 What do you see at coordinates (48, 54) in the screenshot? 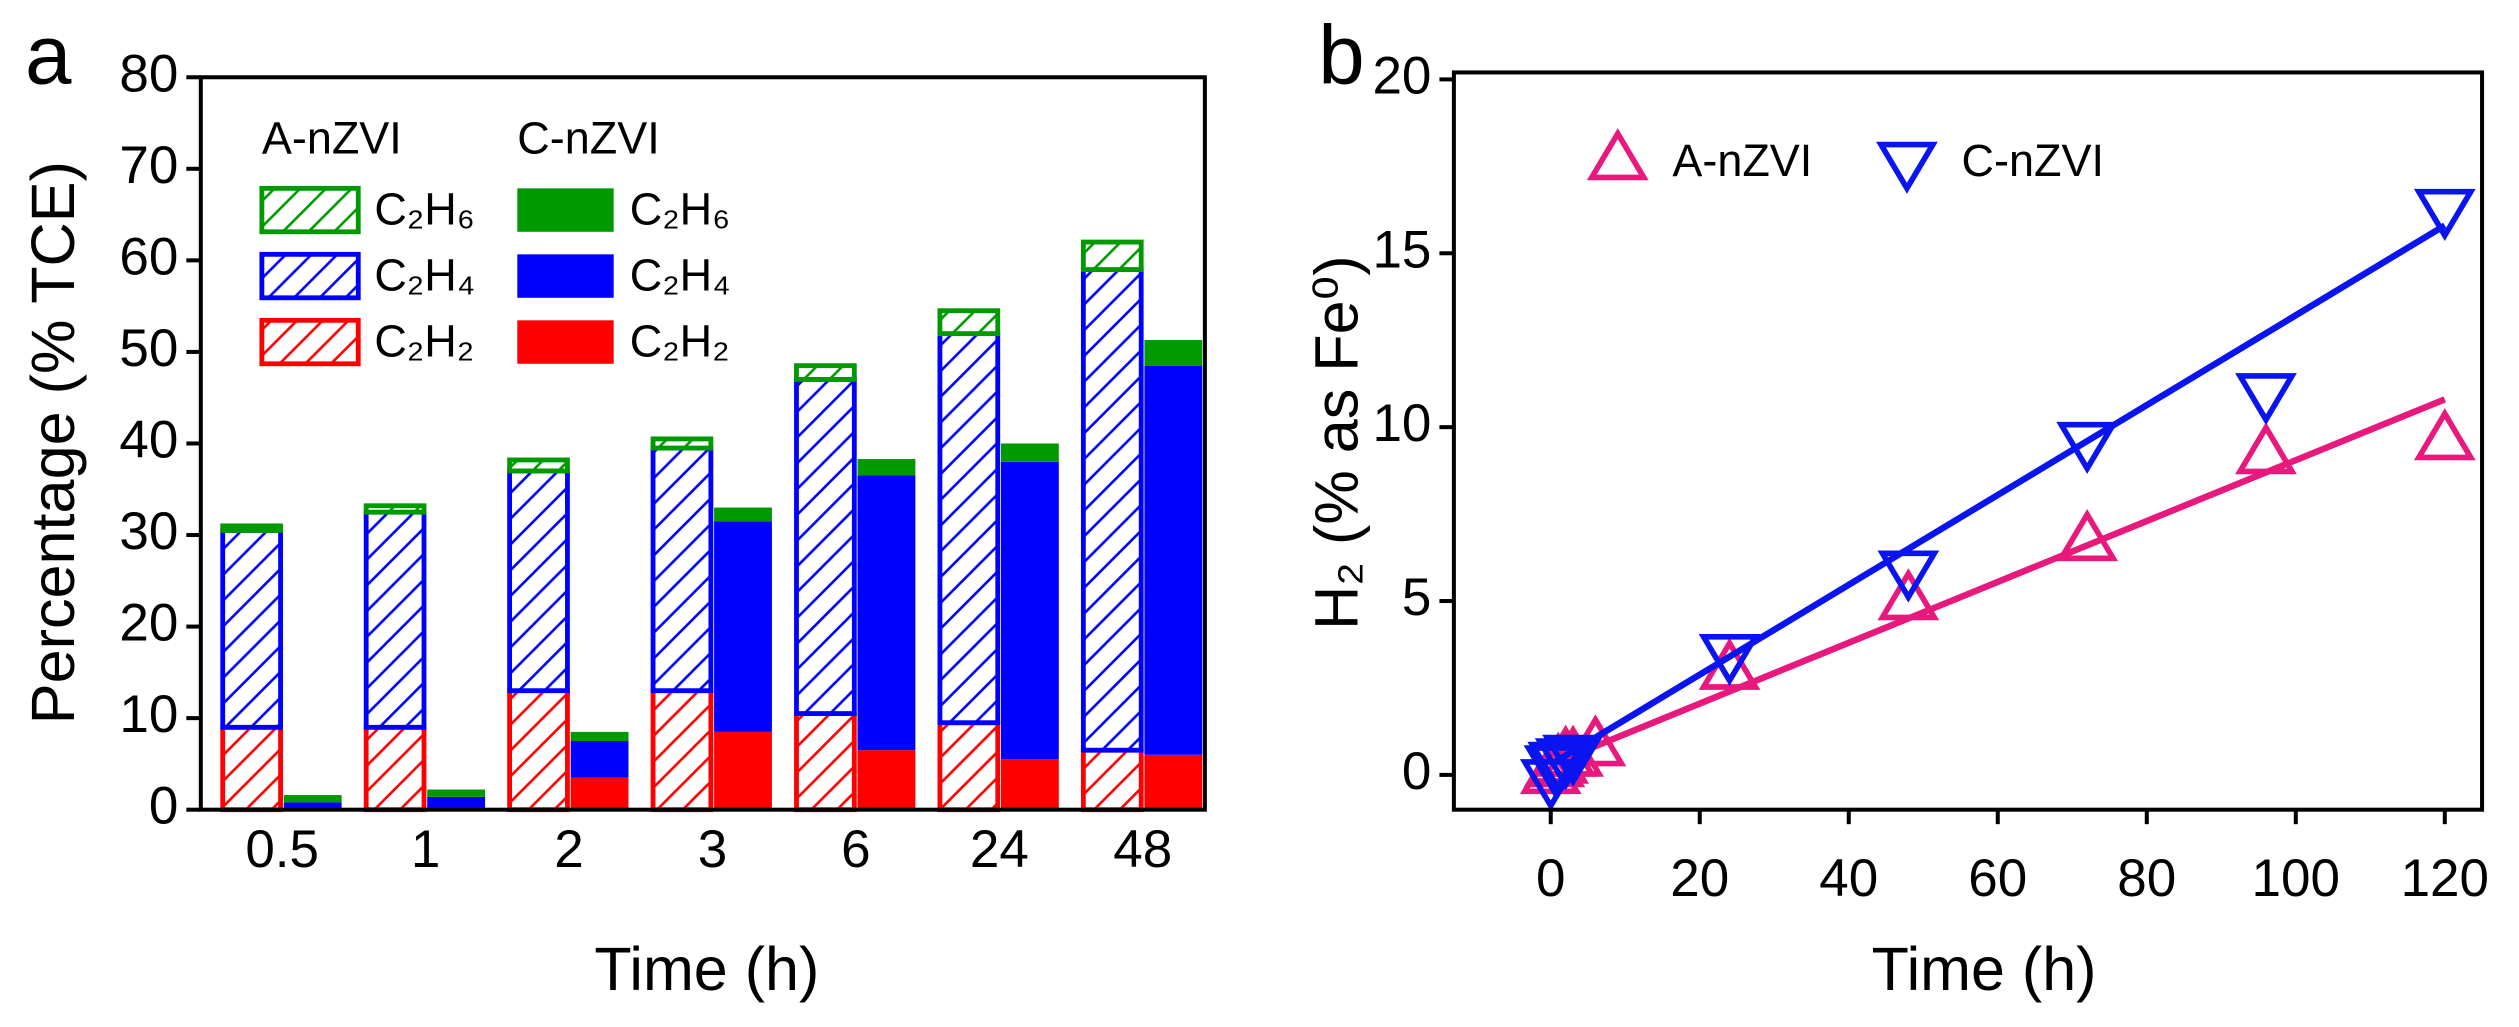
I see `panel-label: a` at bounding box center [48, 54].